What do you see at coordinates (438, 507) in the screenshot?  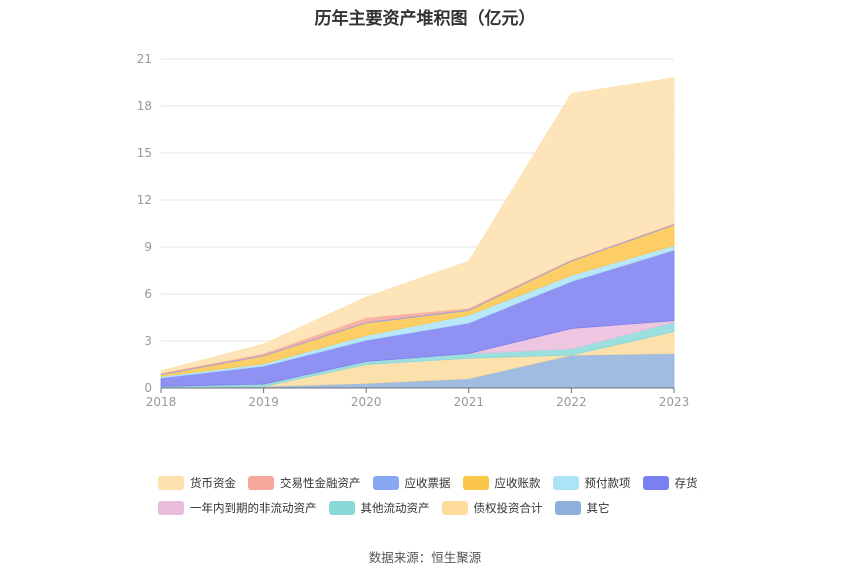 I see `legend-row: 一年内到期的非流动资产 其他流动资产 债权投资合计 其它` at bounding box center [438, 507].